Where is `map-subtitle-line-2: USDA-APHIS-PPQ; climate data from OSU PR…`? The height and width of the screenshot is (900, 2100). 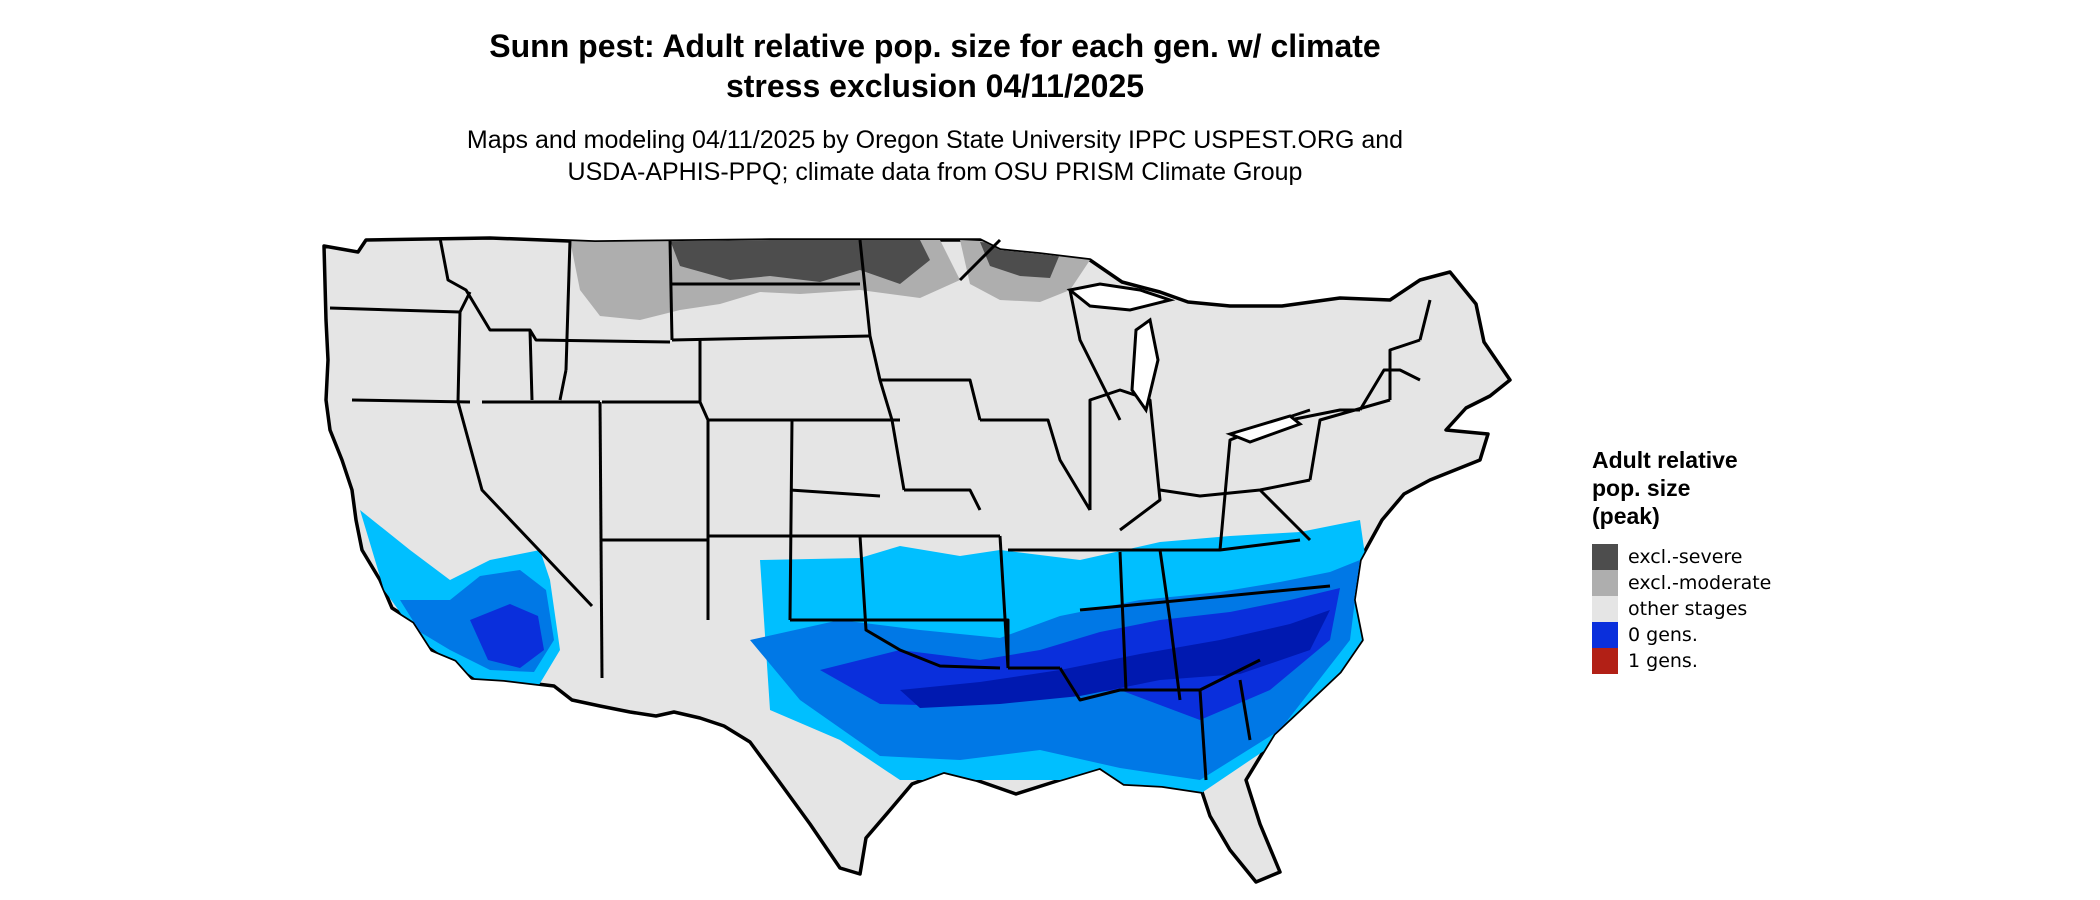
map-subtitle-line-2: USDA-APHIS-PPQ; climate data from OSU PR… is located at coordinates (935, 172).